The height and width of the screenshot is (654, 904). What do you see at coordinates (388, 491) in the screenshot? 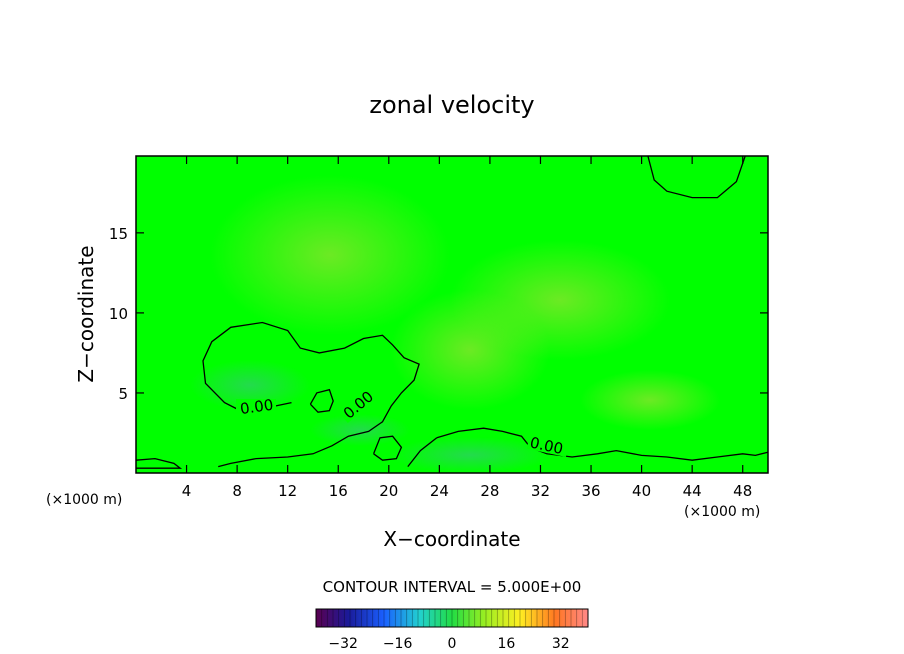
I see `x-tick-label: 20` at bounding box center [388, 491].